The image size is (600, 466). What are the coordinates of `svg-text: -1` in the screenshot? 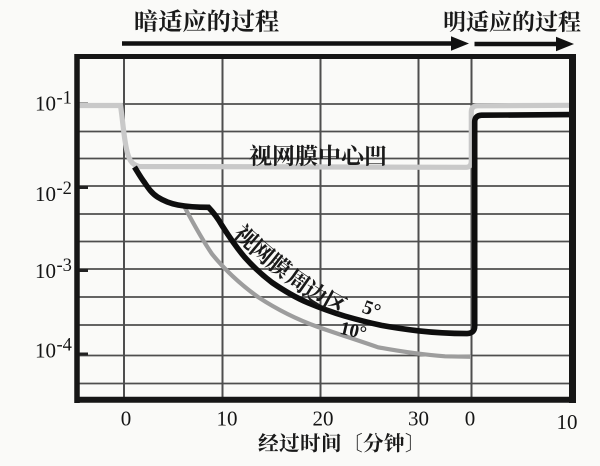 It's located at (64, 99).